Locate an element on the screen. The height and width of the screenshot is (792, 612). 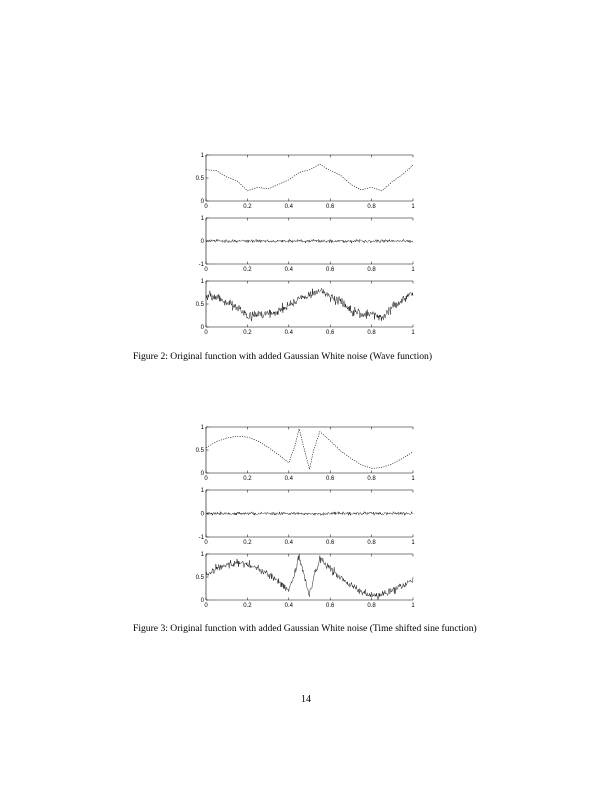
figure3-panel-3: 0 0.2 0.4 0.6 0.8 1 0 0.5 1 is located at coordinates (306, 580).